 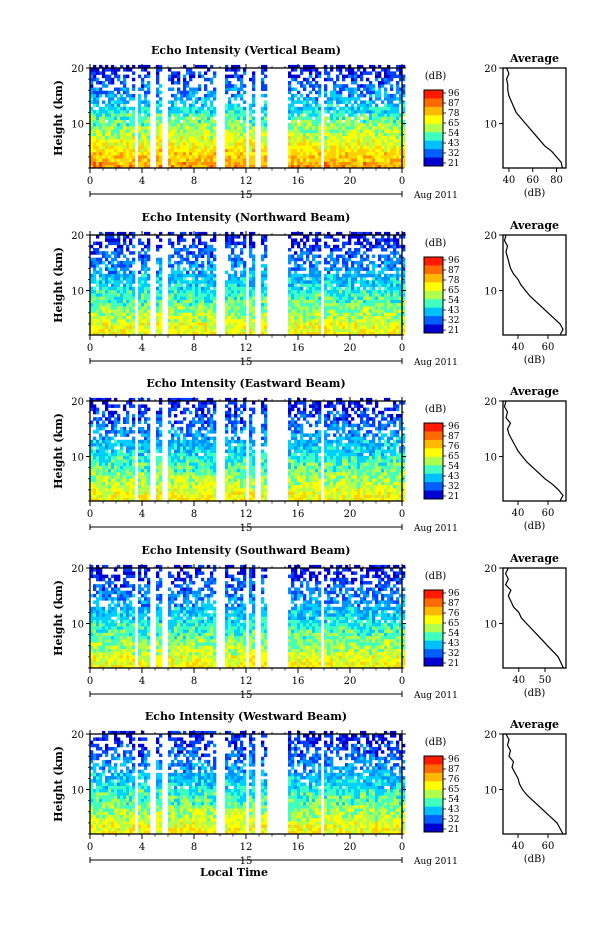 What do you see at coordinates (58, 451) in the screenshot?
I see `y-axis-label: Height (km)` at bounding box center [58, 451].